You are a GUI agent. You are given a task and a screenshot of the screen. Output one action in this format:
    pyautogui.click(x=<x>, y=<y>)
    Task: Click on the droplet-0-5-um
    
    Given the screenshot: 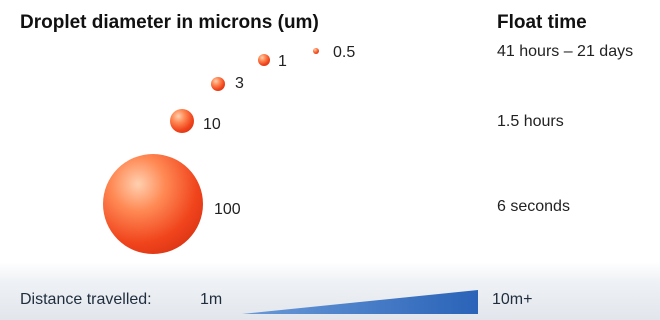 What is the action you would take?
    pyautogui.click(x=316, y=51)
    